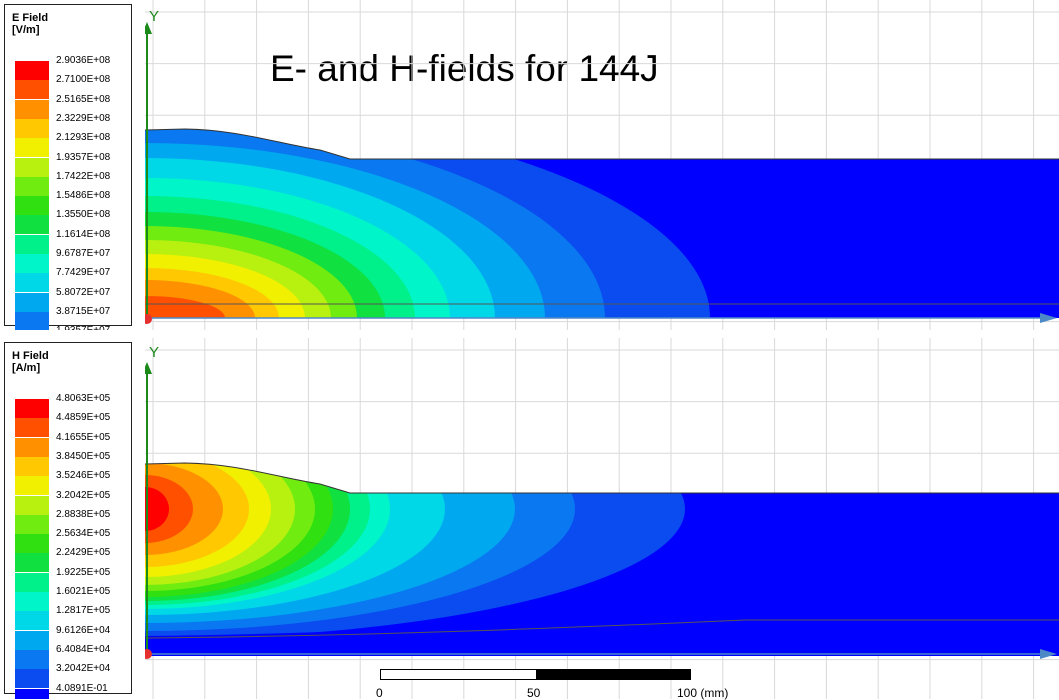 The width and height of the screenshot is (1059, 700). What do you see at coordinates (83, 418) in the screenshot?
I see `h-legend-value: 4.4859E+05` at bounding box center [83, 418].